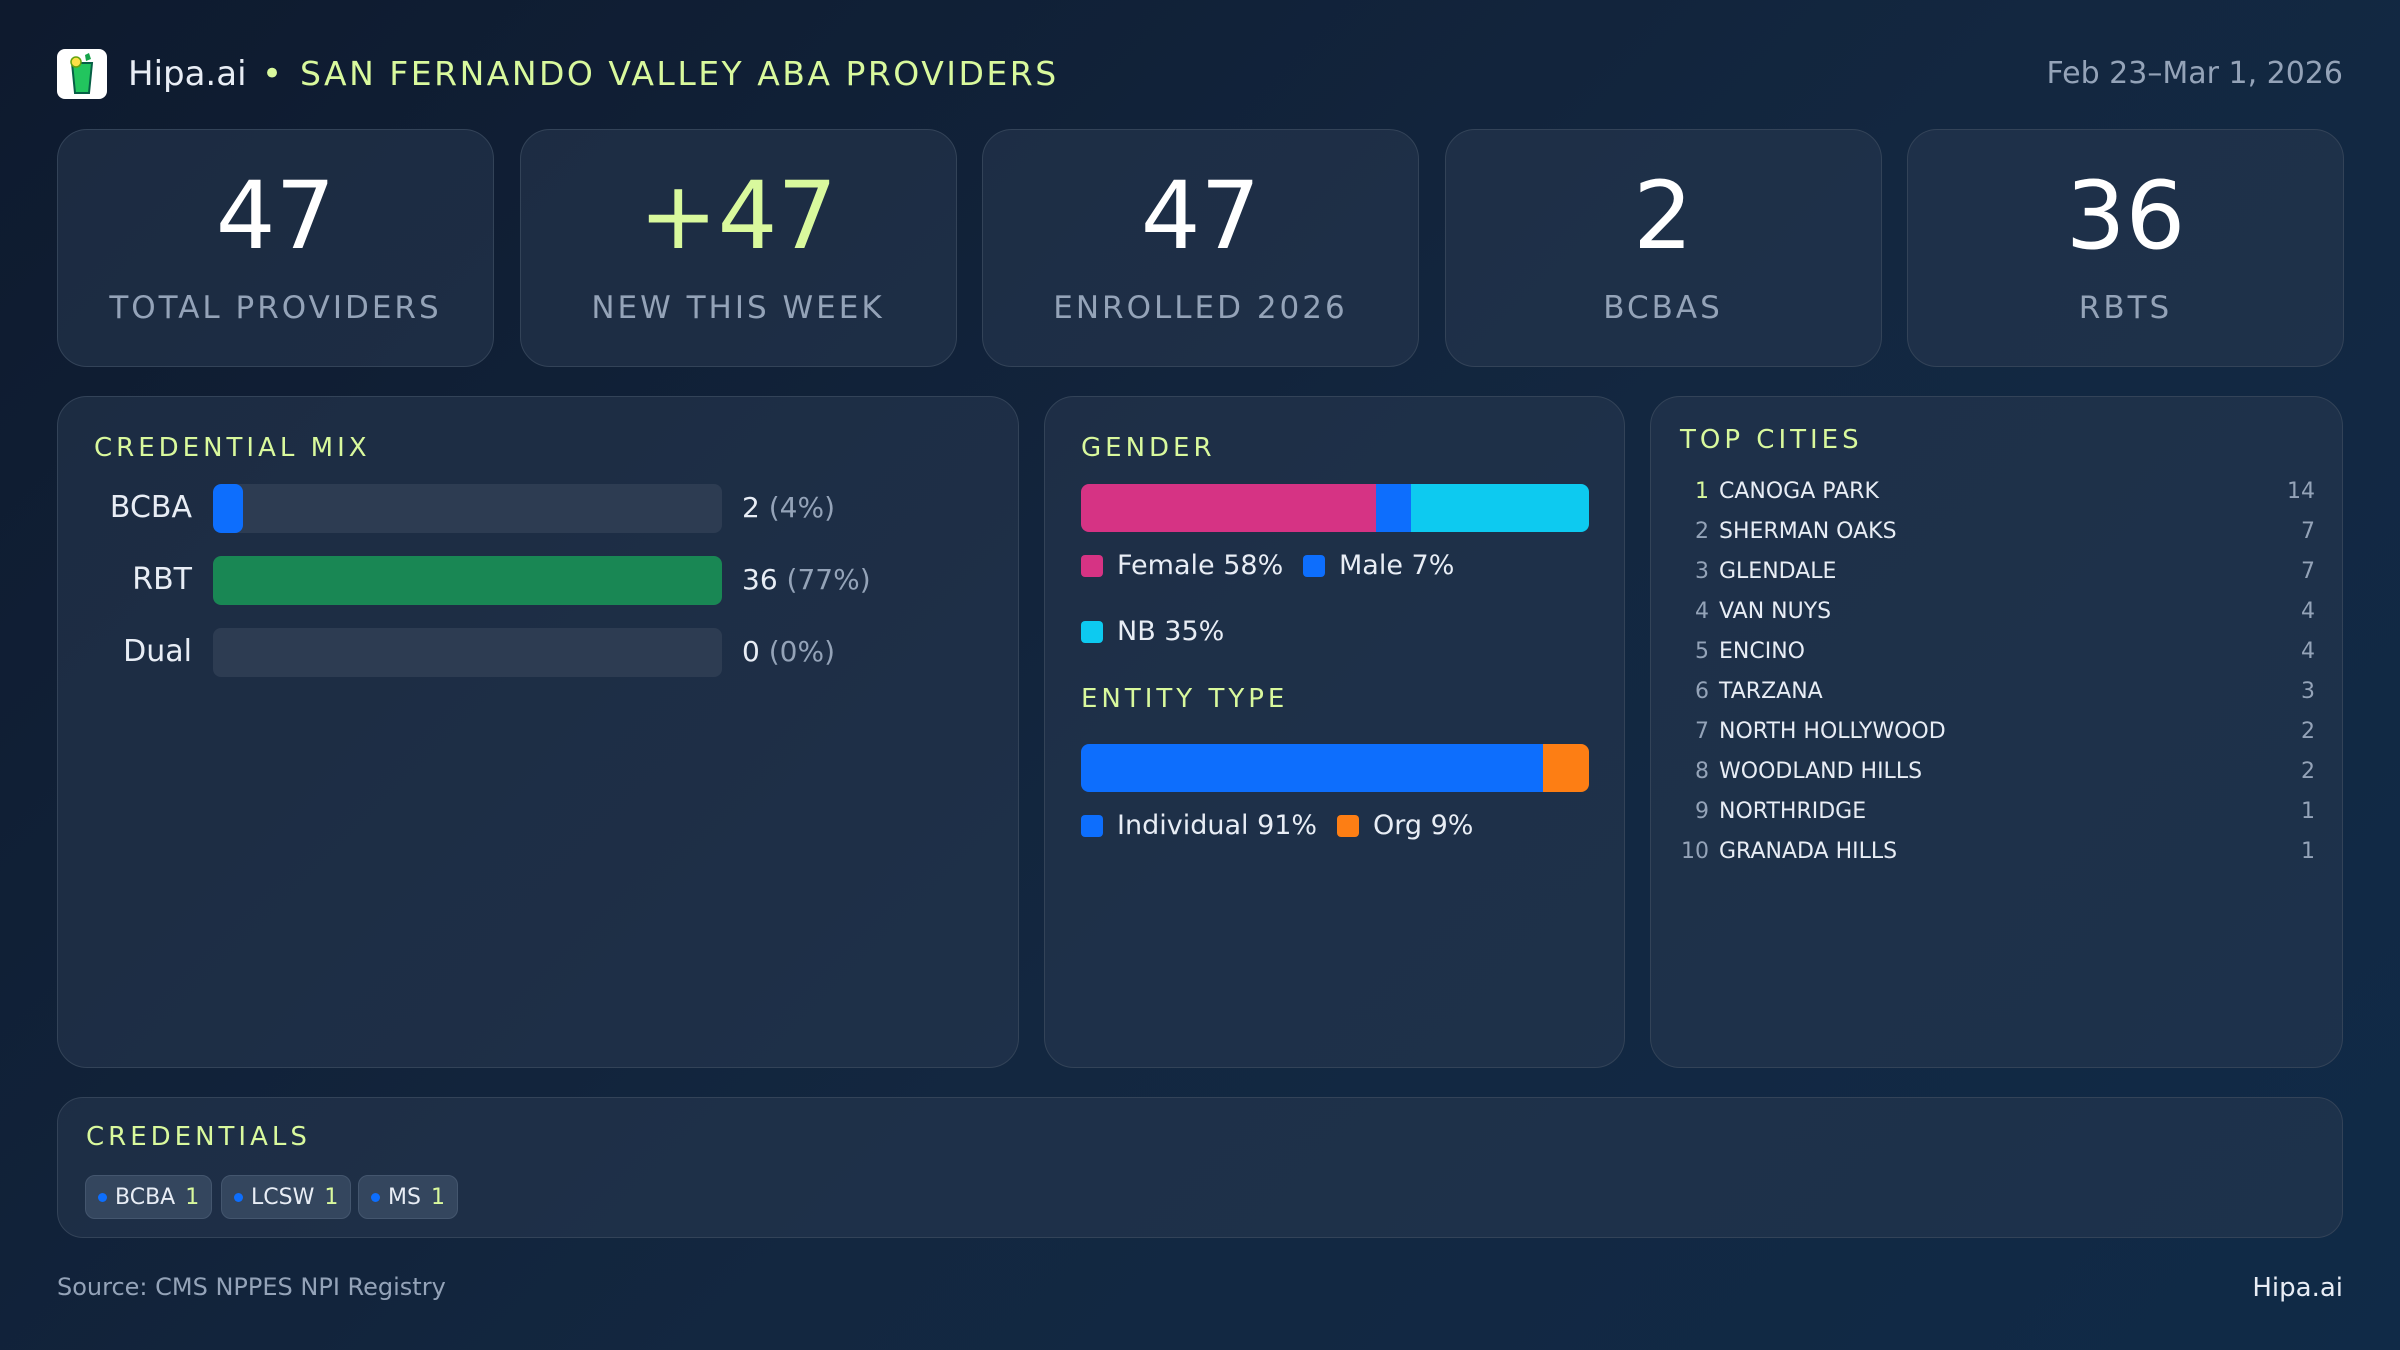 The height and width of the screenshot is (1350, 2400). What do you see at coordinates (806, 579) in the screenshot?
I see `credential-value: 36 (77%)` at bounding box center [806, 579].